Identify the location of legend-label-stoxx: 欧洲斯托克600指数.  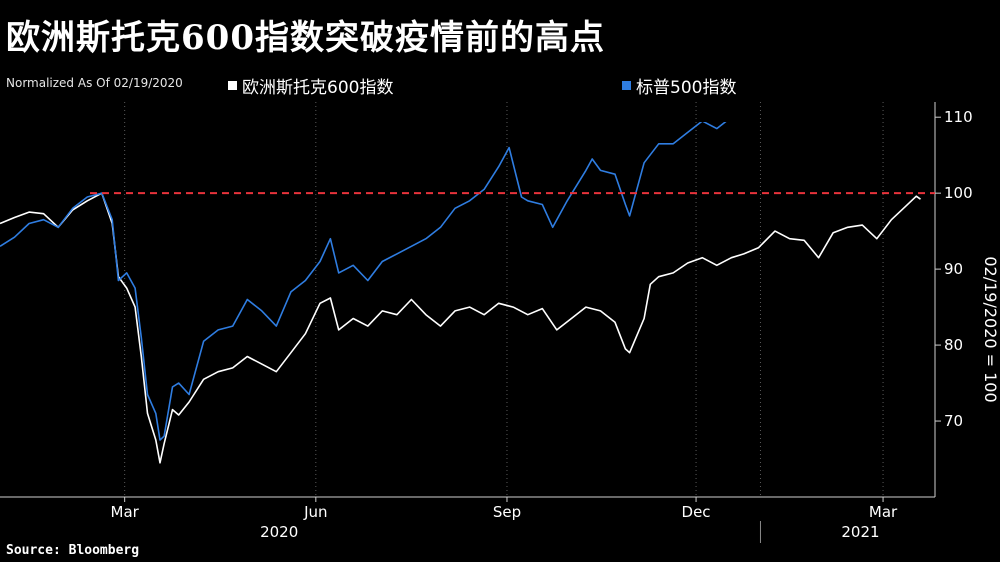
(318, 88).